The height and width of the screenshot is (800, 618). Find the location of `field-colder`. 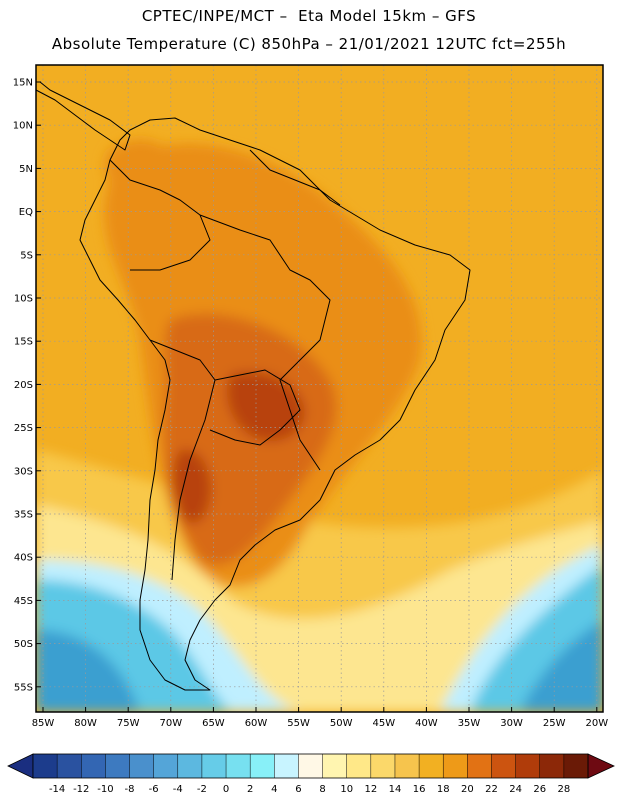

field-colder is located at coordinates (319, 666).